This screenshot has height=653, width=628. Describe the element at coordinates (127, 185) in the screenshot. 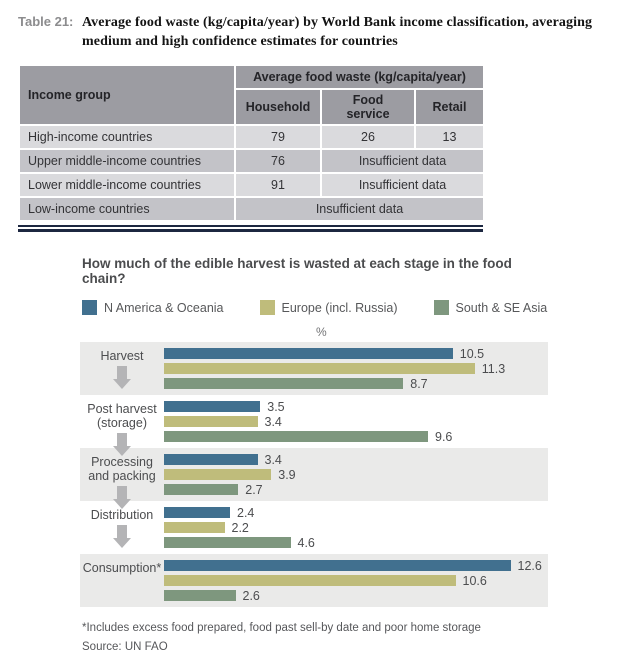

I see `row-label: Lower middle-income countries` at that location.